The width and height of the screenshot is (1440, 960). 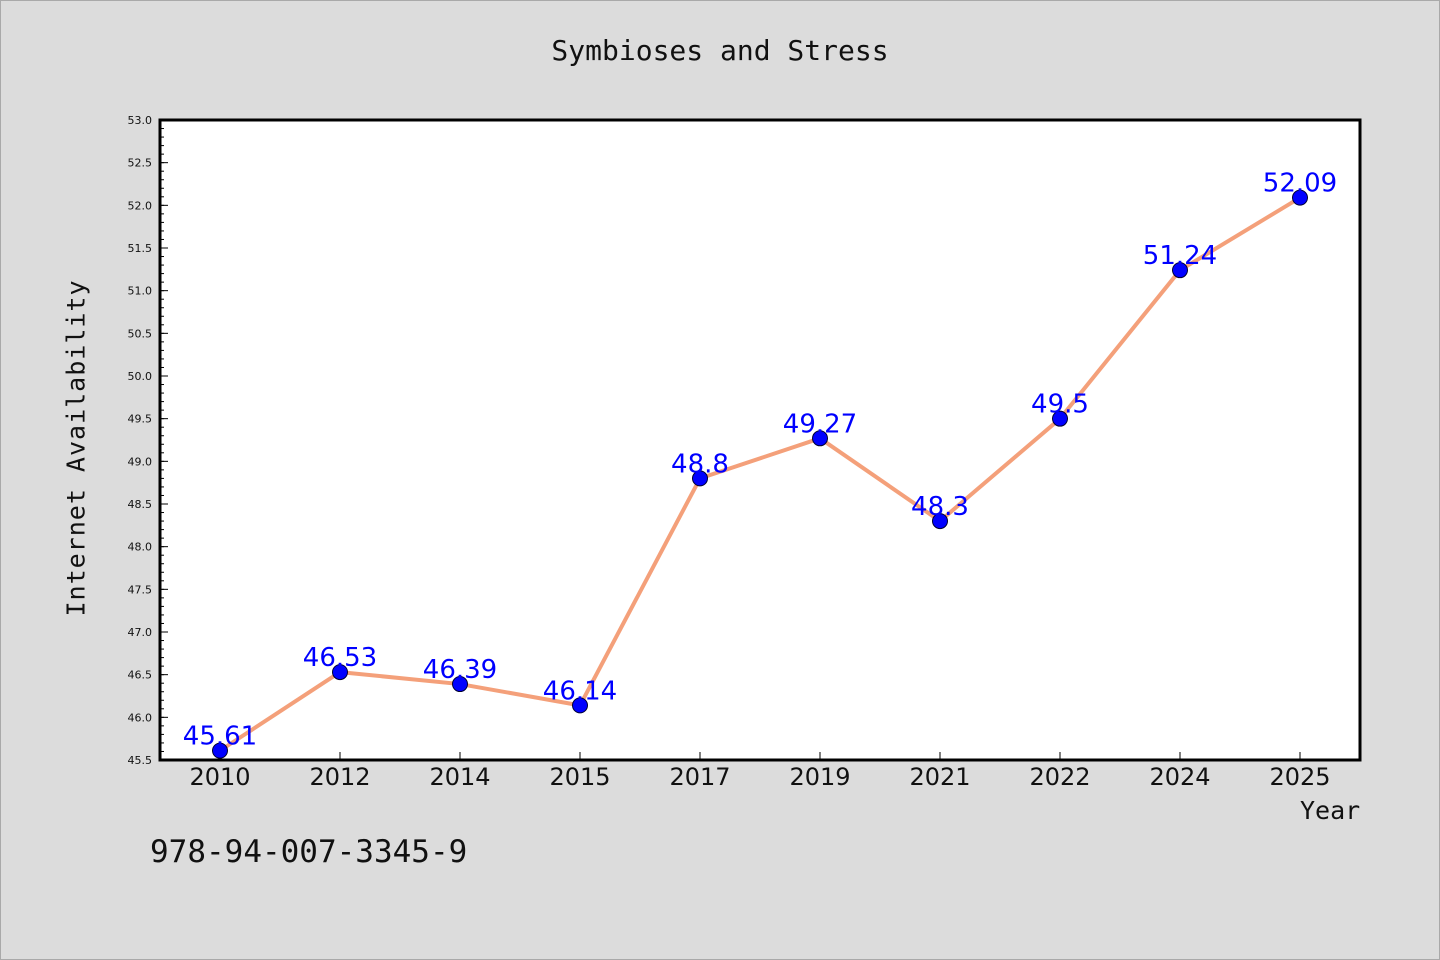 I want to click on data-label: 51.24, so click(x=1180, y=256).